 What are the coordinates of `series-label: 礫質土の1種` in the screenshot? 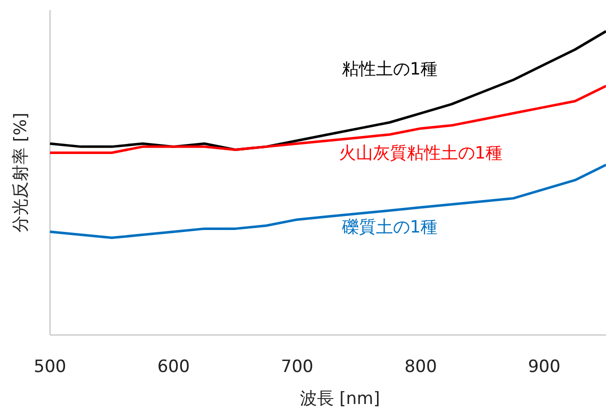 It's located at (389, 227).